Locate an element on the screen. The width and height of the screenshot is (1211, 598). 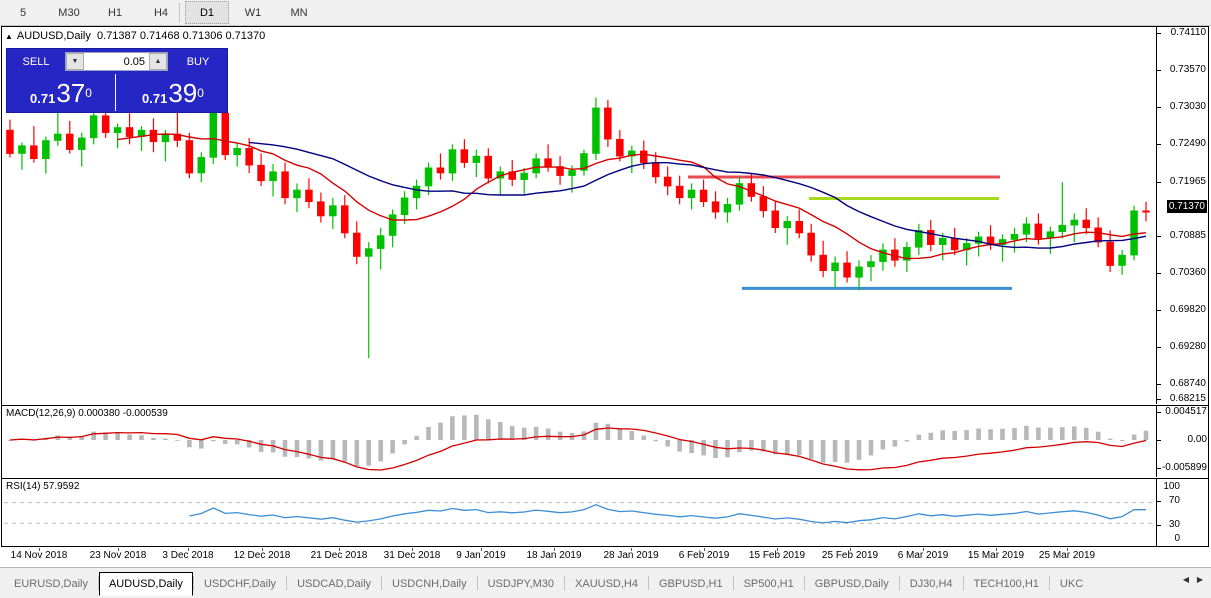
timeframe-h1: H1 is located at coordinates (115, 12).